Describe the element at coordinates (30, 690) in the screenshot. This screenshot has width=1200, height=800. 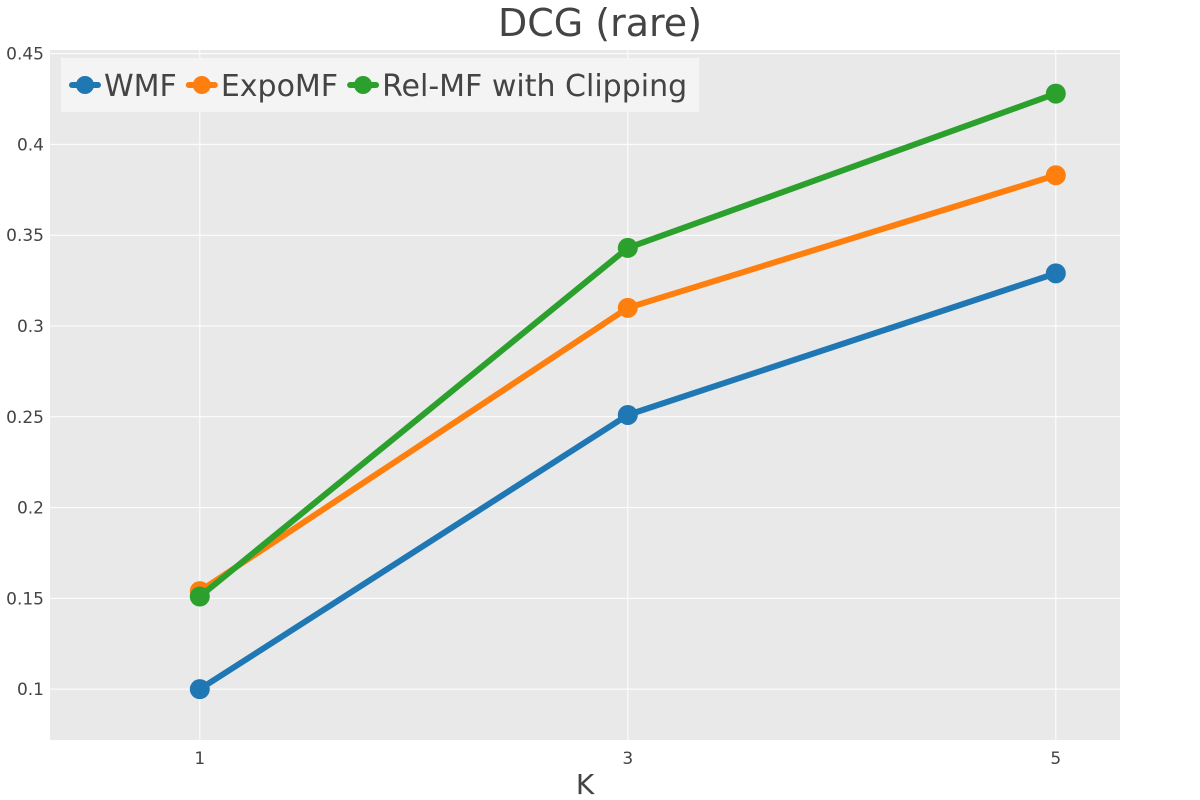
I see `y-tick-label: 0.1` at that location.